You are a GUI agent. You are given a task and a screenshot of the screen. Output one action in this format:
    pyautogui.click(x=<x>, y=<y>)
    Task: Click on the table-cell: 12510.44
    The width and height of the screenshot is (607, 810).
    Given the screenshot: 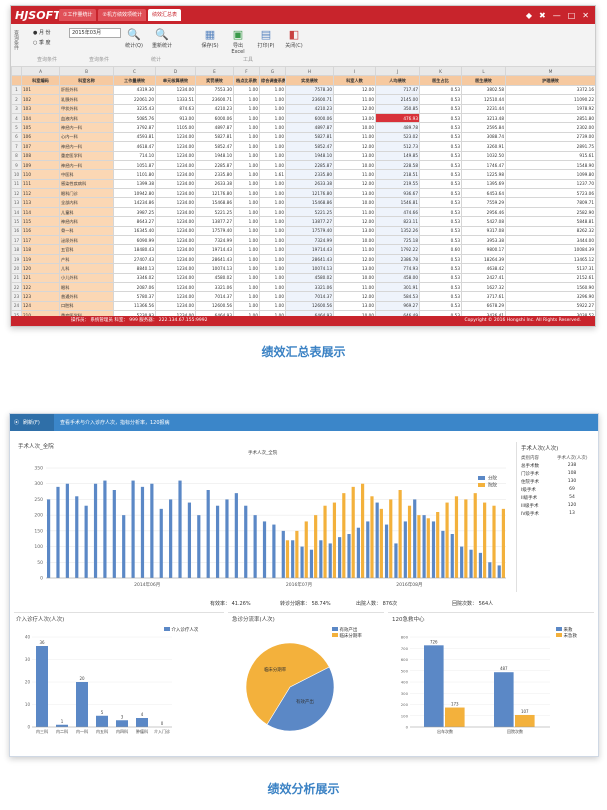 What is the action you would take?
    pyautogui.click(x=483, y=99)
    